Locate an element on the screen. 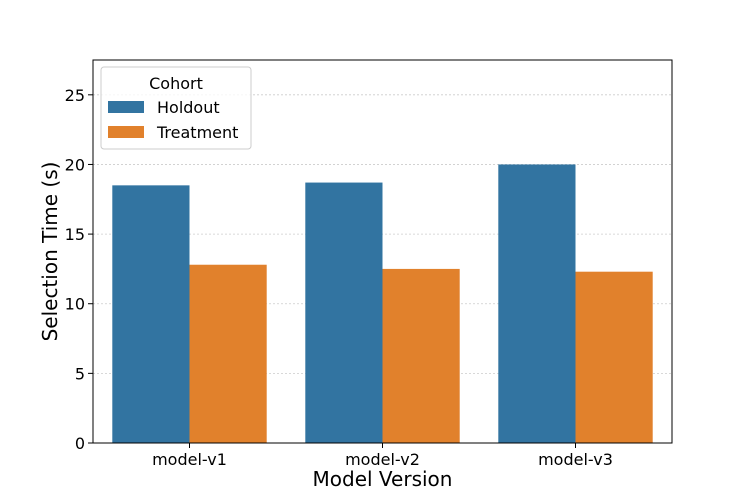 The width and height of the screenshot is (747, 498). y-axis-title: Selection Time (s) is located at coordinates (50, 252).